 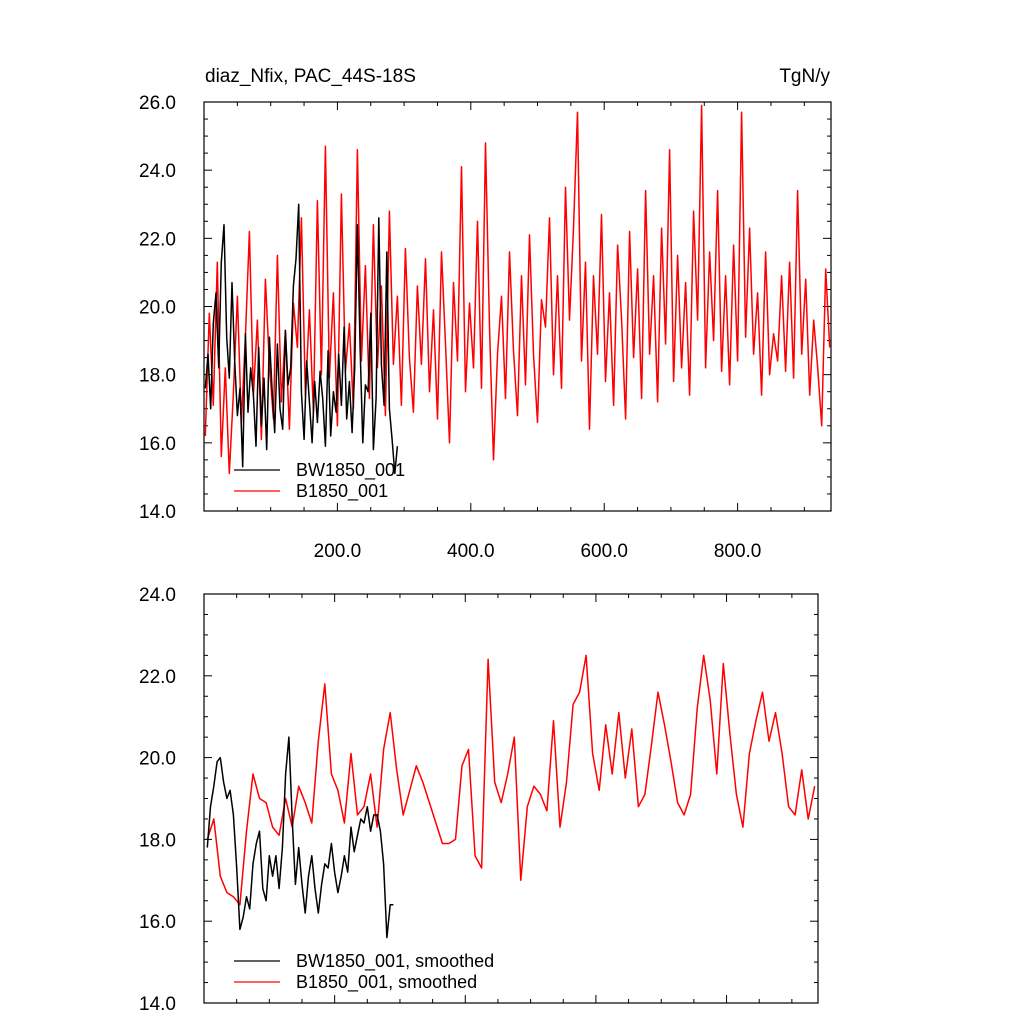 I want to click on top-xtick-label: 200.0, so click(x=338, y=551).